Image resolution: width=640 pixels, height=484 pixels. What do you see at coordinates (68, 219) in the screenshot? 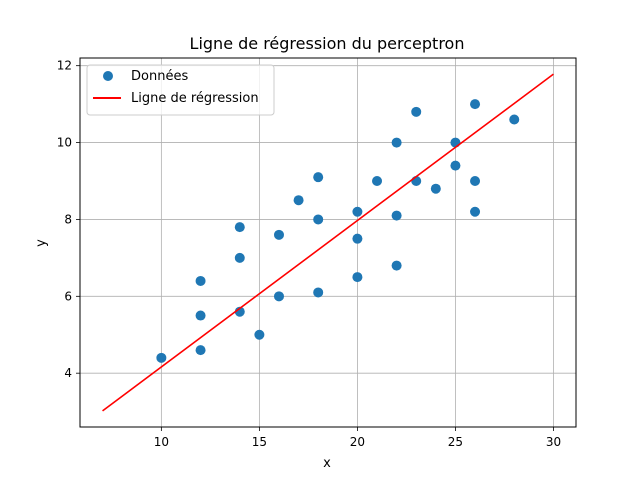
I see `y-tick-label: 8` at bounding box center [68, 219].